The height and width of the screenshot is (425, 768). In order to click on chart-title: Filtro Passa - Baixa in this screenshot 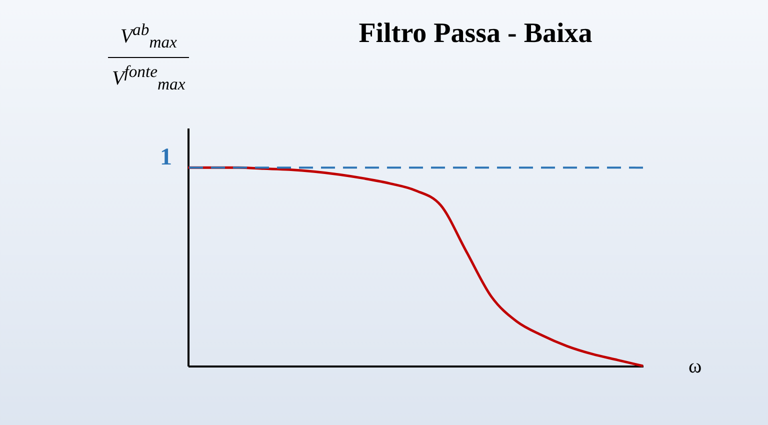, I will do `click(475, 33)`.